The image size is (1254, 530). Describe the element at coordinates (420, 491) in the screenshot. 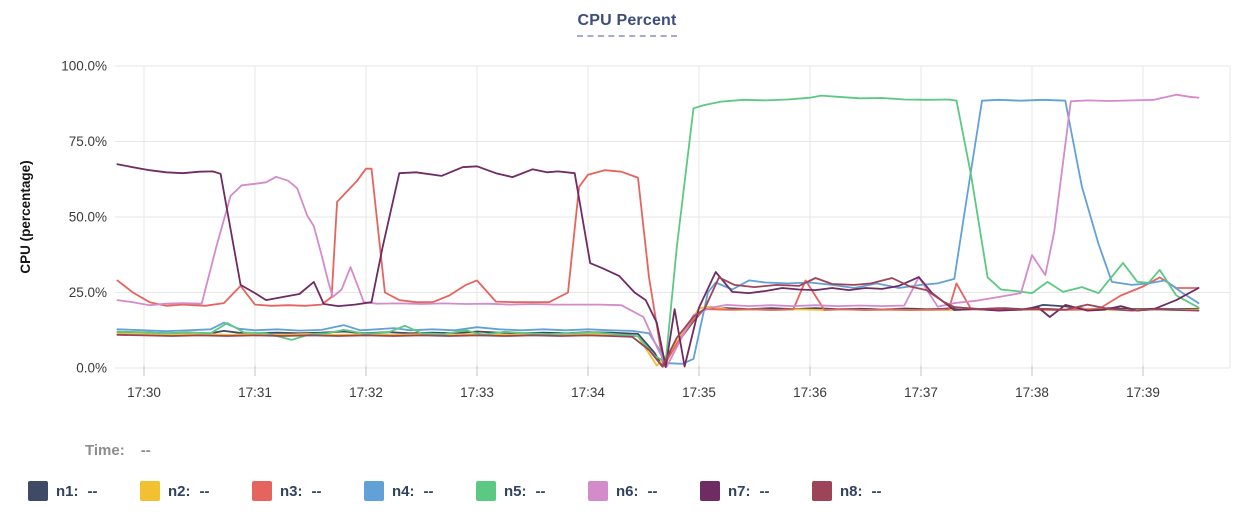

I see `legend-item-n4: n4: --` at that location.